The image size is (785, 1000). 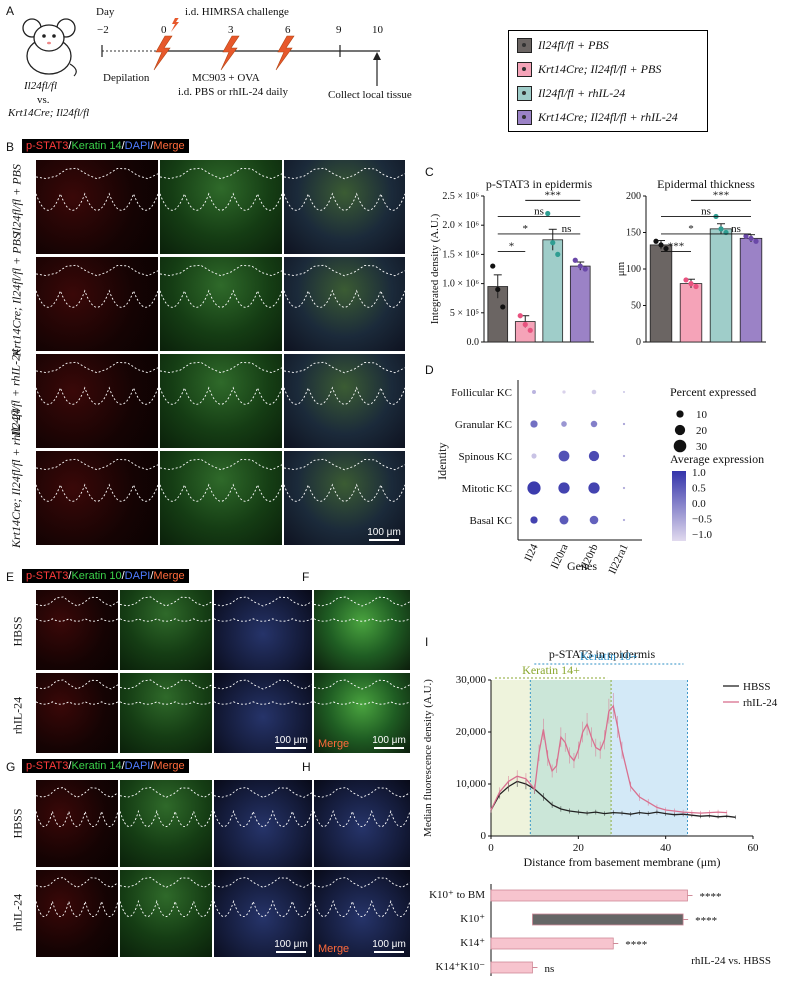 I want to click on d-gene-label-3: Il22ra1, so click(x=618, y=558).